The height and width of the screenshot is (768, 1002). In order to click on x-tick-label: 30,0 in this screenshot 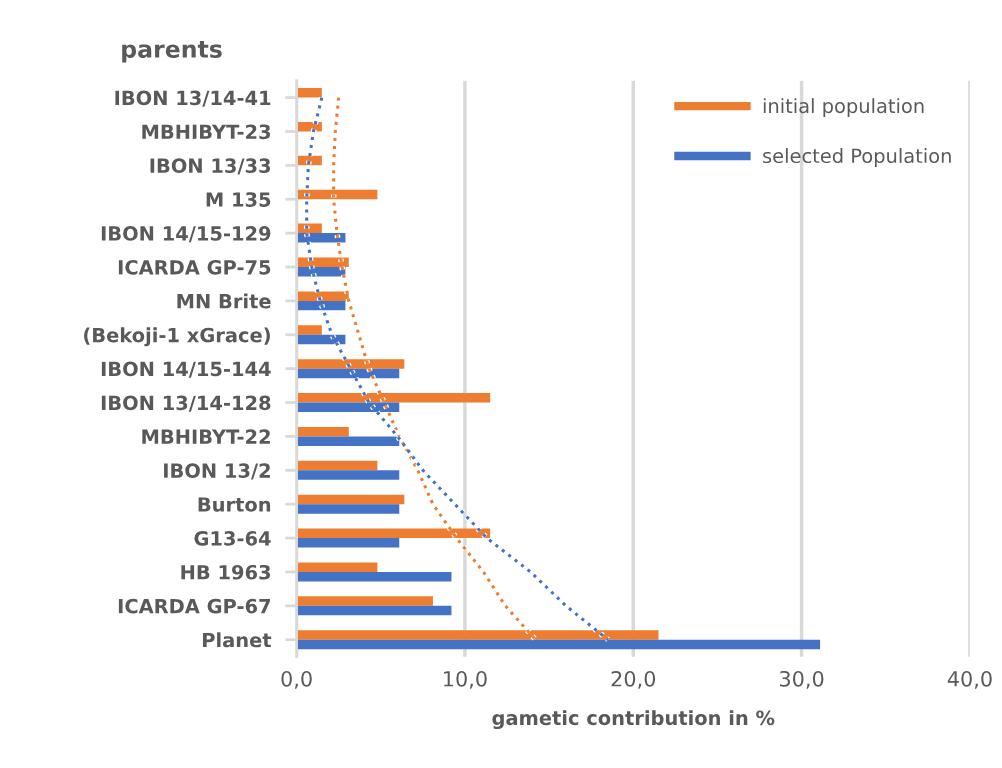, I will do `click(802, 679)`.